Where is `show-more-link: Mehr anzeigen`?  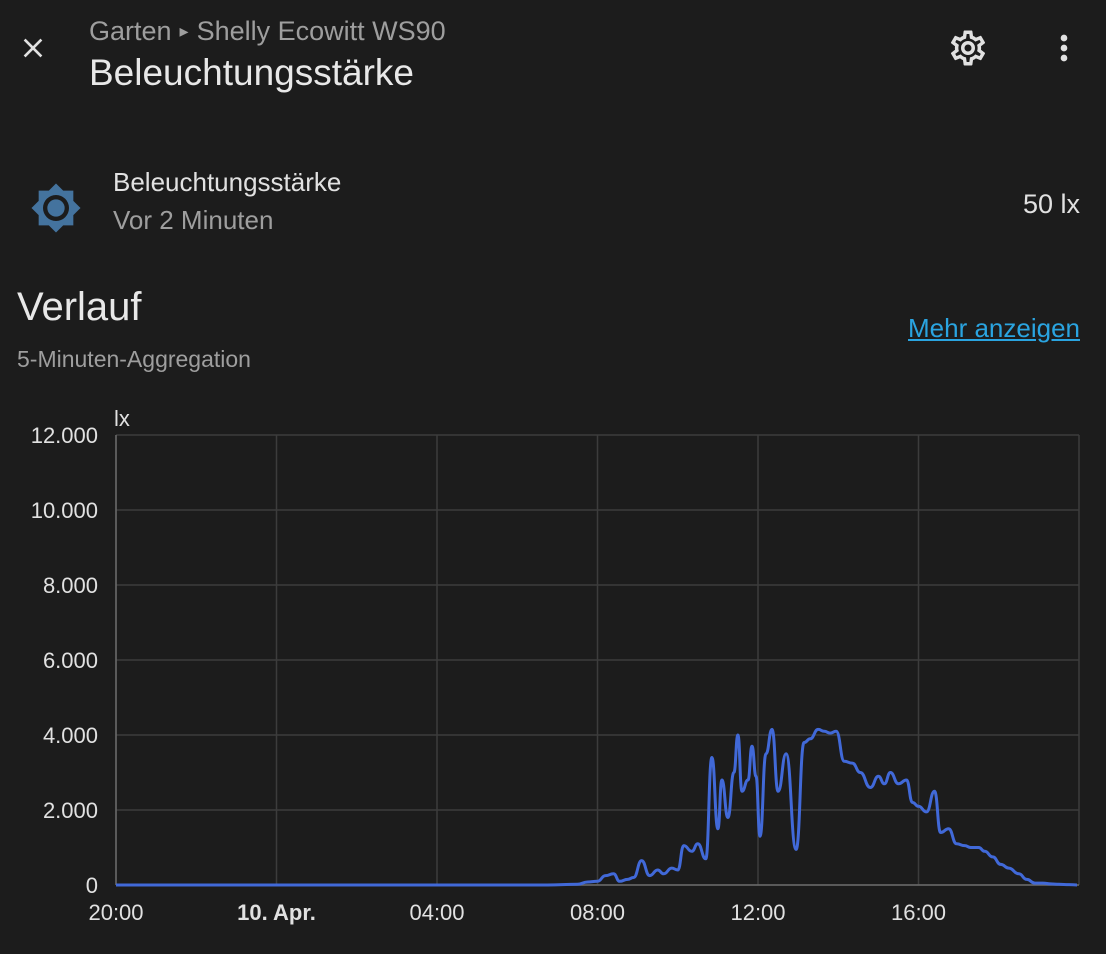 show-more-link: Mehr anzeigen is located at coordinates (994, 328).